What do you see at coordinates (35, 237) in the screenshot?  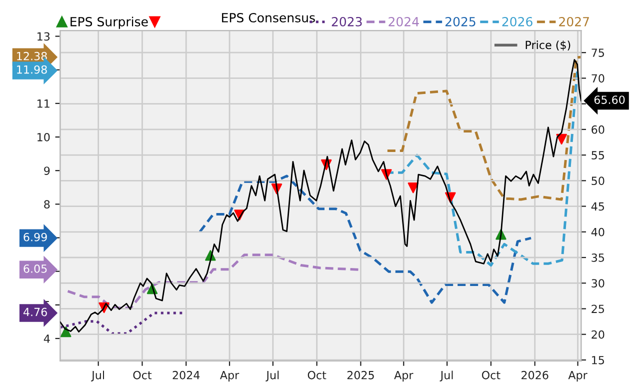 I see `text: 6.99` at bounding box center [35, 237].